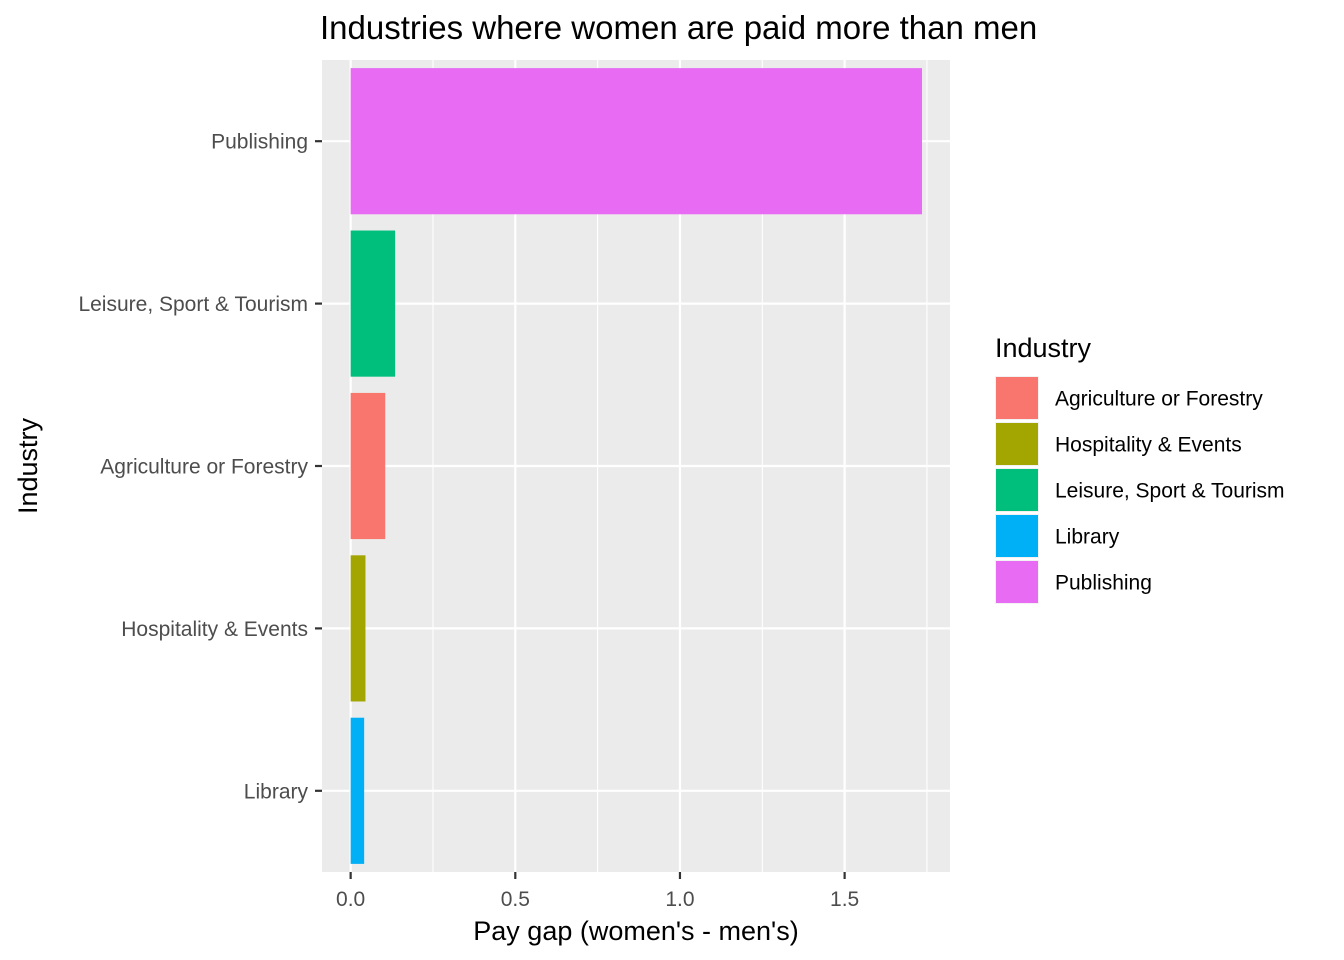 This screenshot has height=960, width=1344. Describe the element at coordinates (373, 303) in the screenshot. I see `bar-leisure-sport-tourism` at that location.